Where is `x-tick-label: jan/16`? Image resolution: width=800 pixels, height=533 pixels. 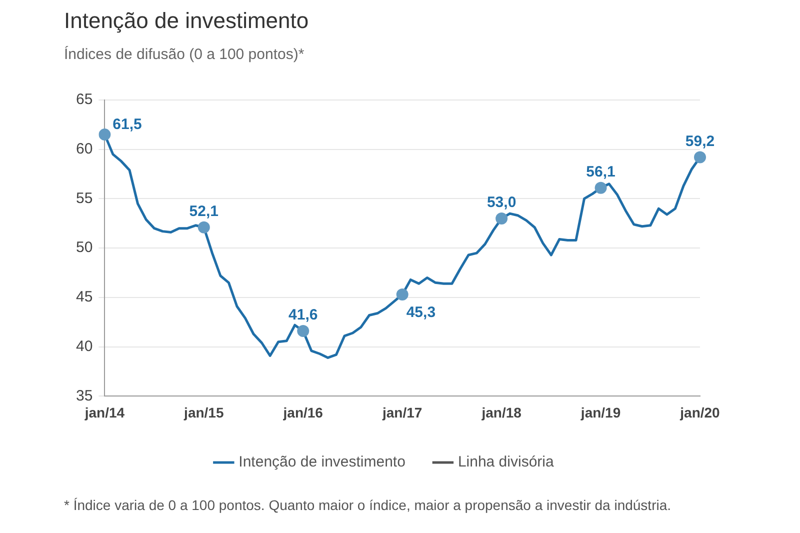
x-tick-label: jan/16 is located at coordinates (303, 412).